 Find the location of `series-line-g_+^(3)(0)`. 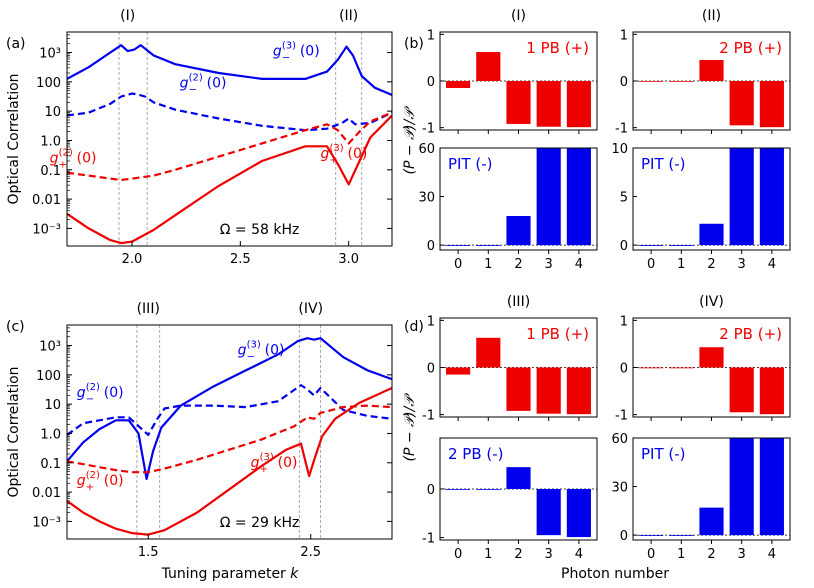

series-line-g_+^(3)(0) is located at coordinates (229, 179).